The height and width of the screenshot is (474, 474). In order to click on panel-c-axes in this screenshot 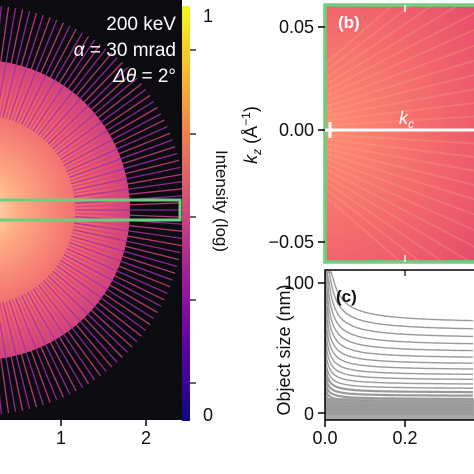, I will do `click(399, 345)`.